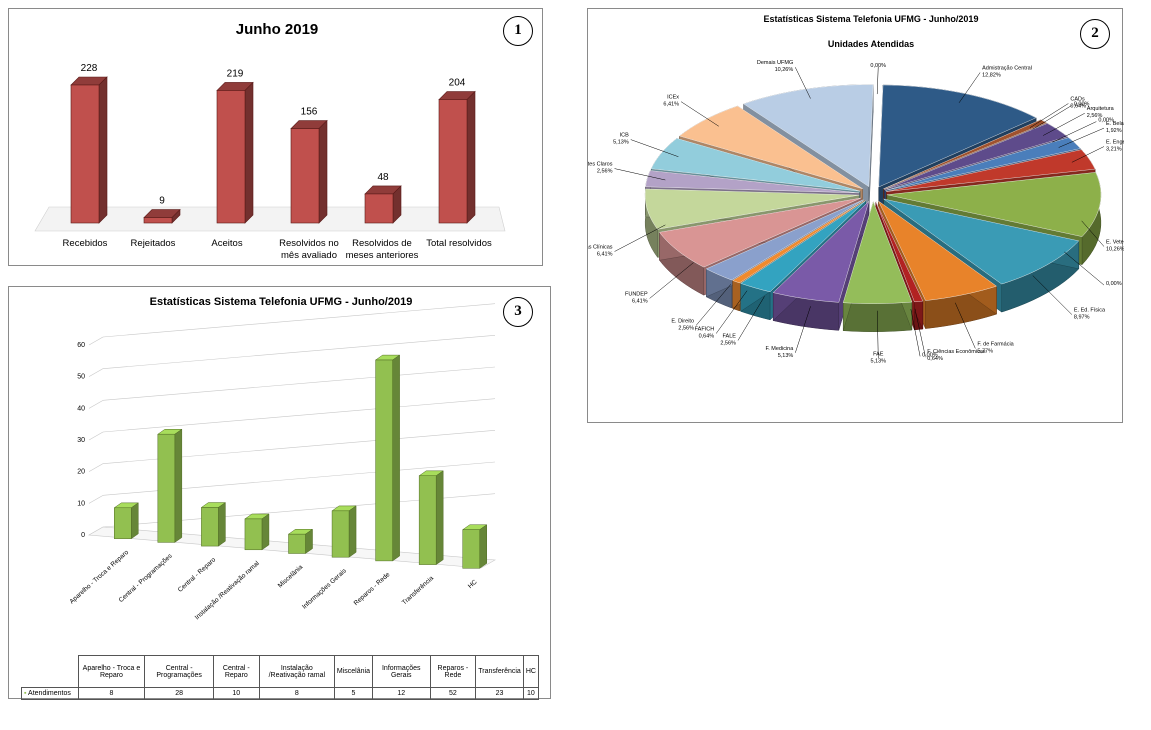 The width and height of the screenshot is (1151, 730). I want to click on data-table-value-cell: 12, so click(401, 693).